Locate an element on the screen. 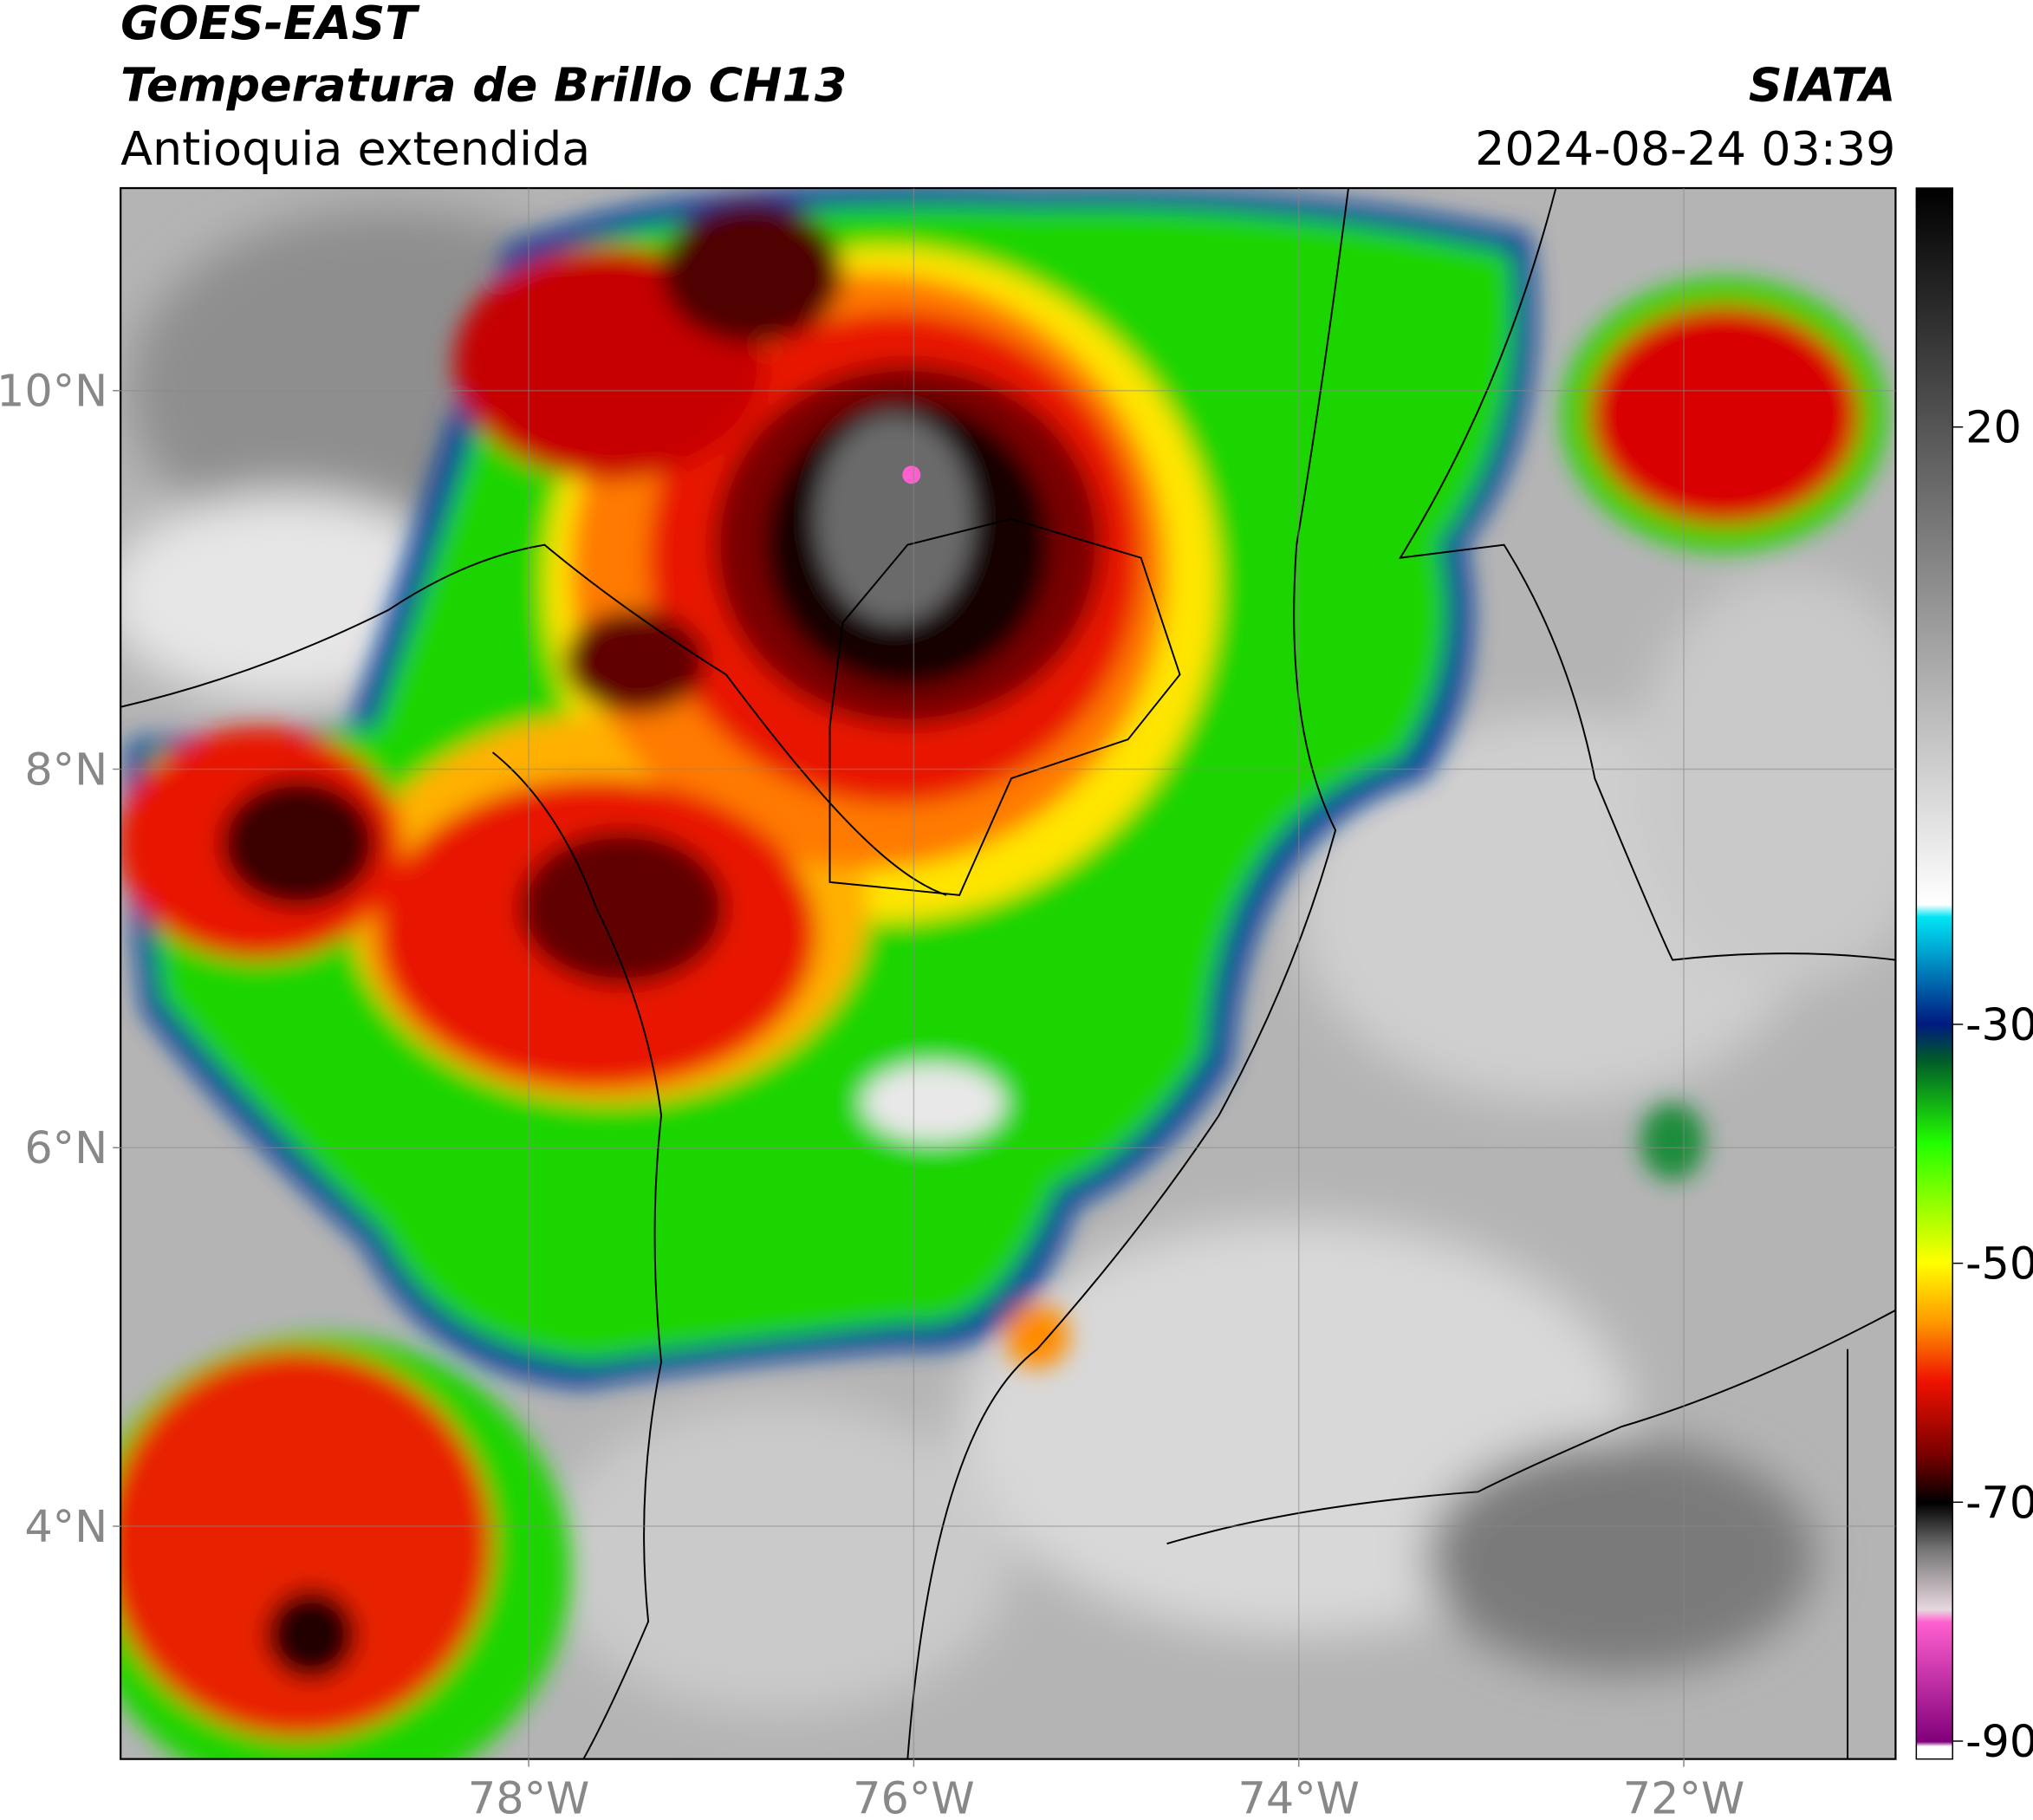 Image resolution: width=2033 pixels, height=1820 pixels. source: SIATA is located at coordinates (1822, 85).